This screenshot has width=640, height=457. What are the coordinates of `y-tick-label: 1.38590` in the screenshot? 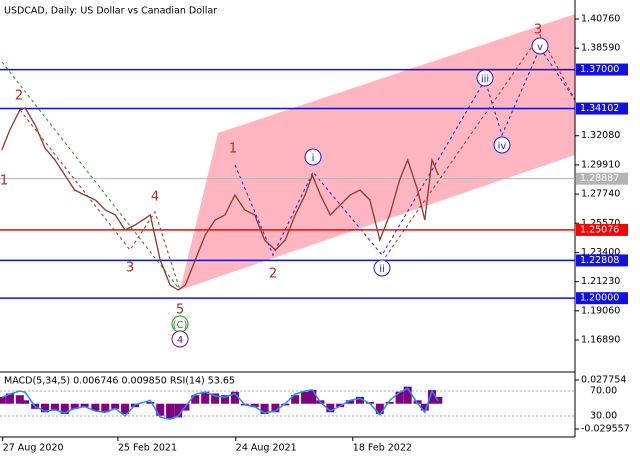 It's located at (600, 48).